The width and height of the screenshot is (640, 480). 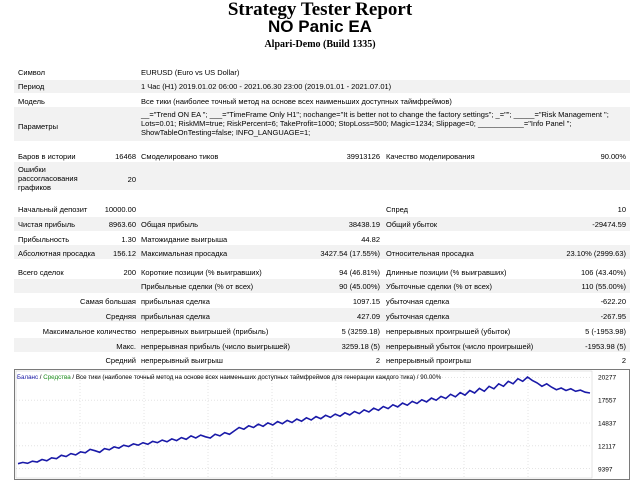 I want to click on gross-loss-value: -29474.59, so click(x=609, y=224).